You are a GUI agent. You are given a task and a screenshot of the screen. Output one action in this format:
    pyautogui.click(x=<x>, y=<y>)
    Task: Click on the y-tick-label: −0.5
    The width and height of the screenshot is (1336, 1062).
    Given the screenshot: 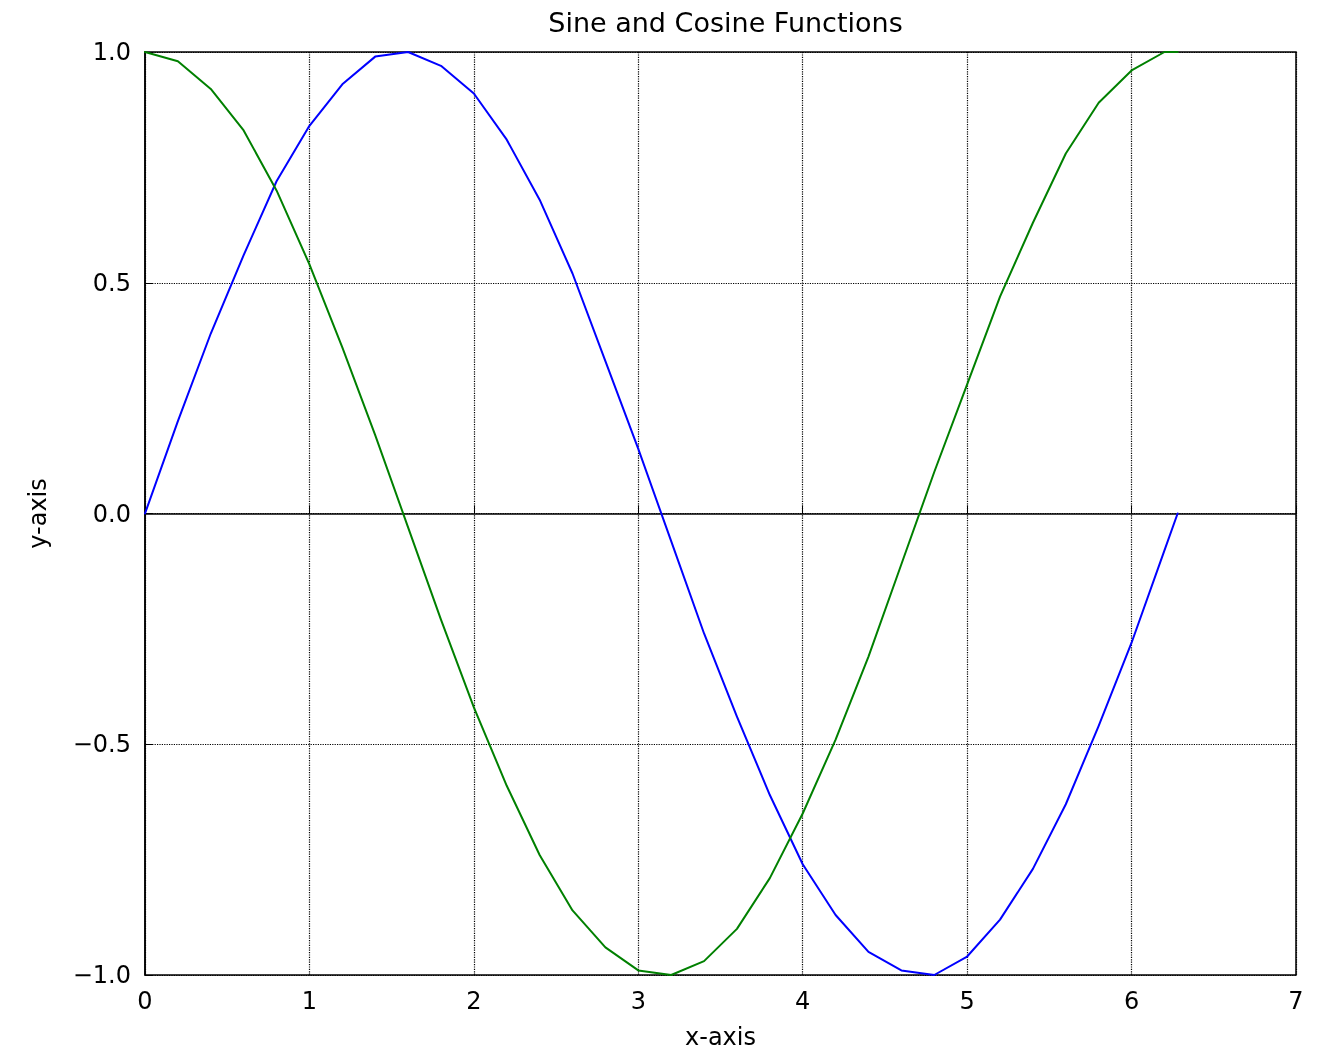 What is the action you would take?
    pyautogui.click(x=101, y=744)
    